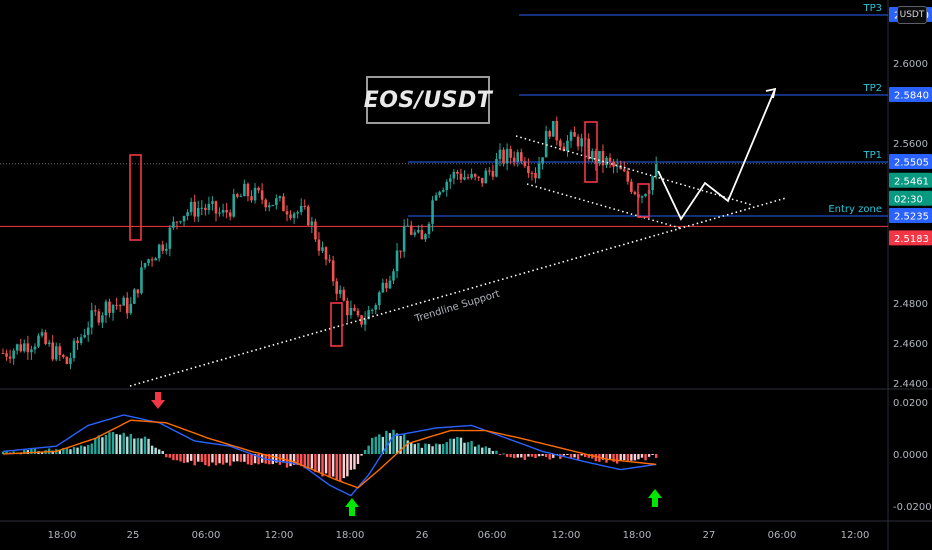 The height and width of the screenshot is (550, 932). I want to click on macd-tick-label: 0.0000, so click(910, 455).